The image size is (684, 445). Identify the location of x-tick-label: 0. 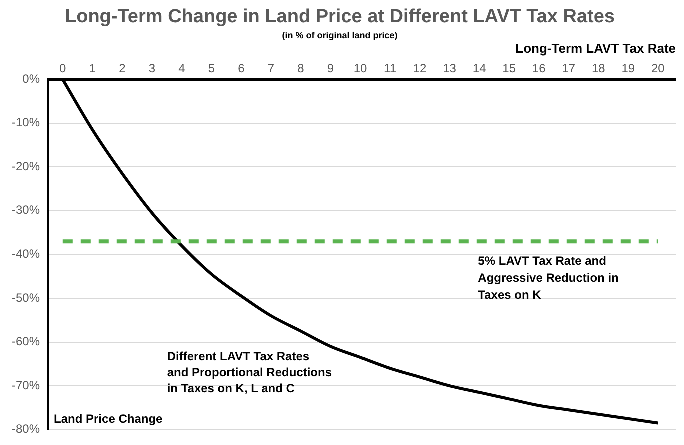
(63, 69).